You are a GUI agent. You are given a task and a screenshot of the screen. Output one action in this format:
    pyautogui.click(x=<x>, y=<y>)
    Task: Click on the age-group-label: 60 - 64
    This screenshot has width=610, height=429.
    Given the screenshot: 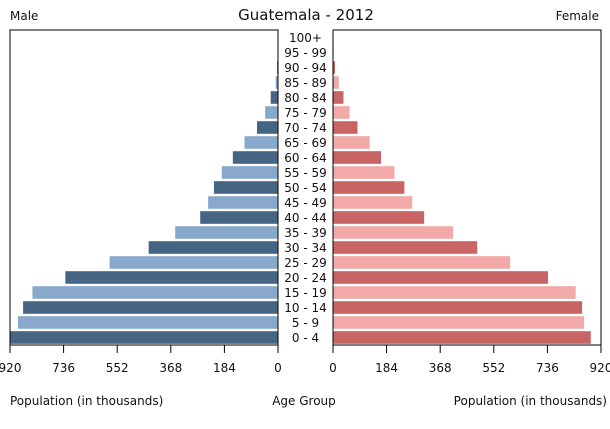 What is the action you would take?
    pyautogui.click(x=305, y=158)
    